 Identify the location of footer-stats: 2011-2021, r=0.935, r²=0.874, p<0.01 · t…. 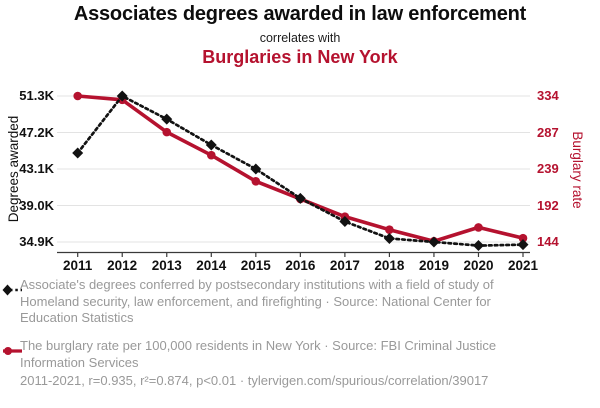
(254, 380).